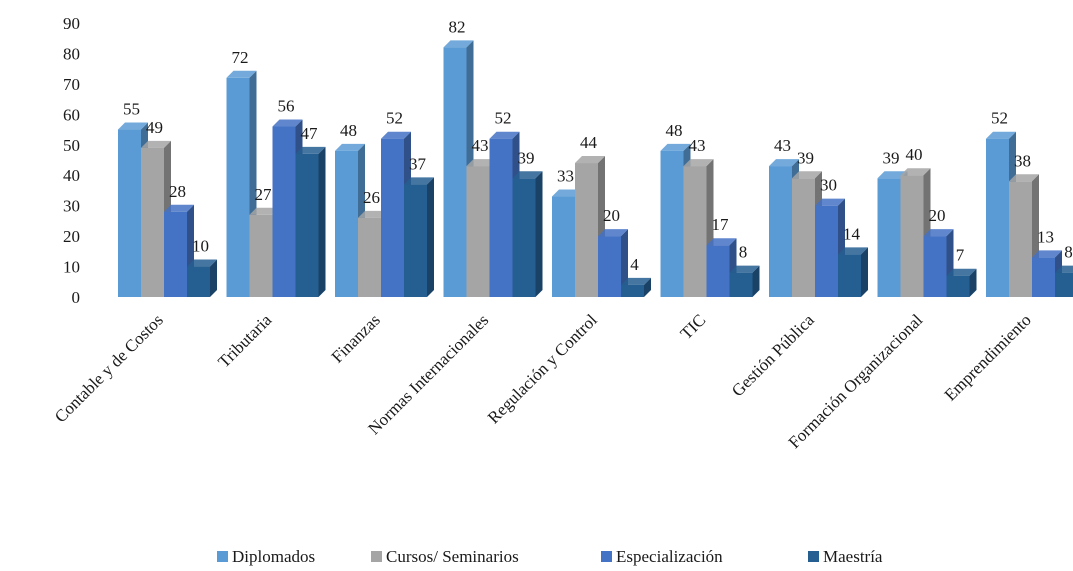 This screenshot has height=571, width=1073. Describe the element at coordinates (852, 233) in the screenshot. I see `data-label: 14` at that location.